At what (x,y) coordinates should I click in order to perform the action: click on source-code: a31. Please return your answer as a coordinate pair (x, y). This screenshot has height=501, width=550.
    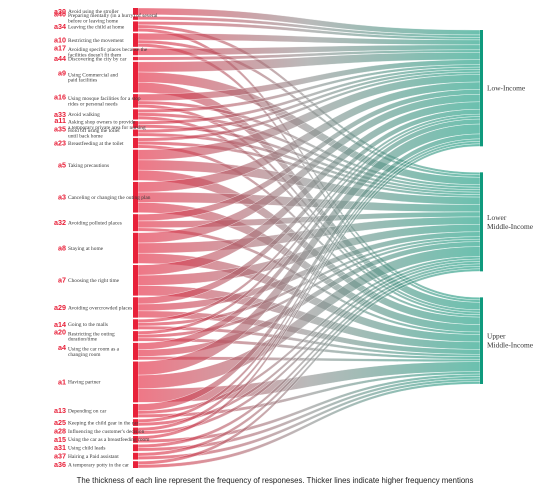
    Looking at the image, I should click on (60, 447).